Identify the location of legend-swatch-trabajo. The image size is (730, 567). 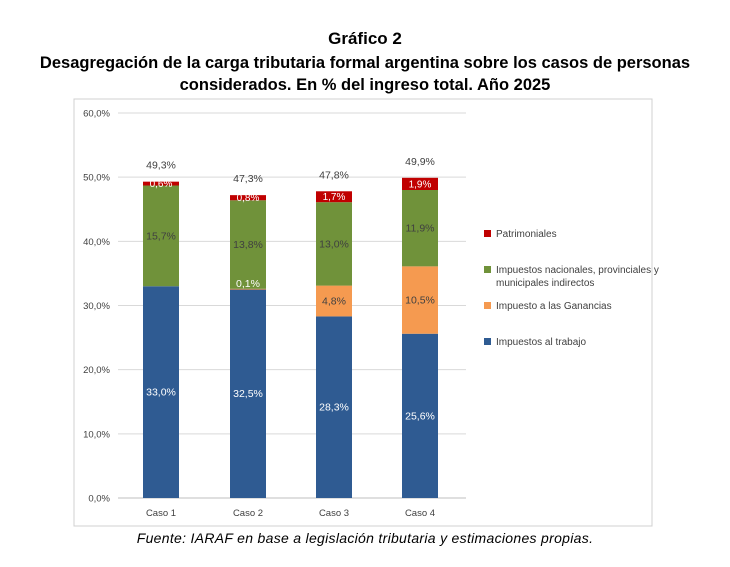
(487, 341).